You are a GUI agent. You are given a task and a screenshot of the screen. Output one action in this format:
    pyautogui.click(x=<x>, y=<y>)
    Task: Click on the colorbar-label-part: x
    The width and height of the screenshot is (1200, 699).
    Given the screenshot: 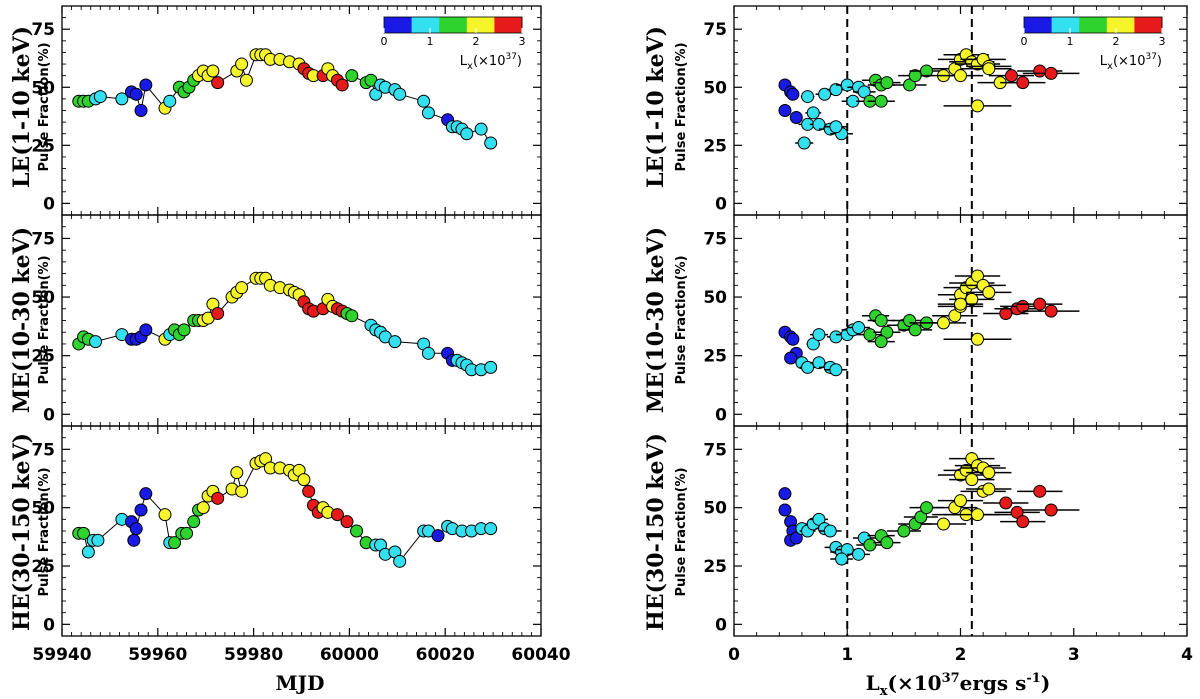 What is the action you would take?
    pyautogui.click(x=470, y=66)
    